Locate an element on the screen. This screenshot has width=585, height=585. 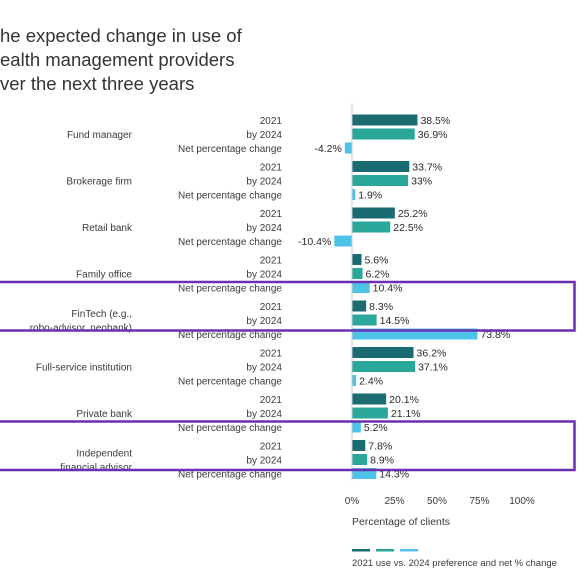
value-label: 38.5% is located at coordinates (435, 121).